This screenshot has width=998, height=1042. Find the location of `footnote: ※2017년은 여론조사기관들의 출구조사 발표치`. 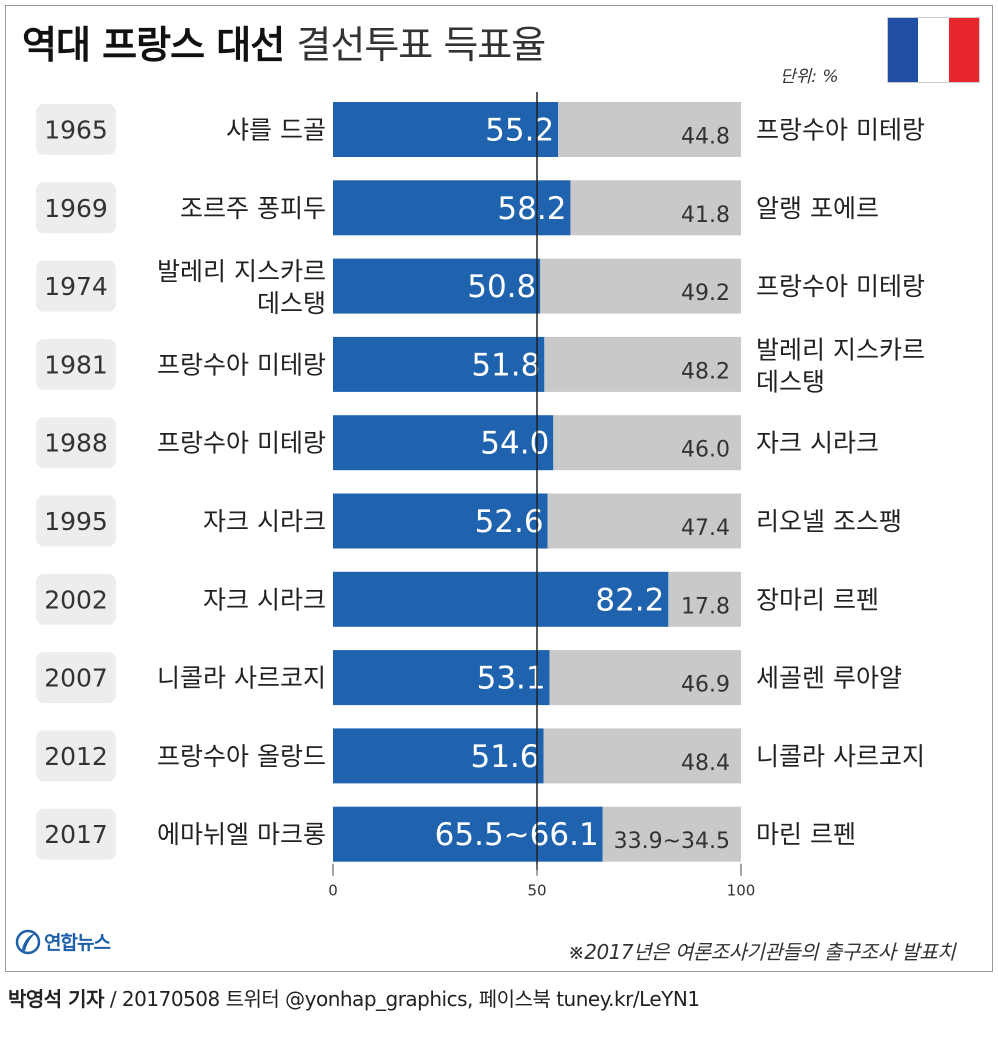

footnote: ※2017년은 여론조사기관들의 출구조사 발표치 is located at coordinates (762, 952).